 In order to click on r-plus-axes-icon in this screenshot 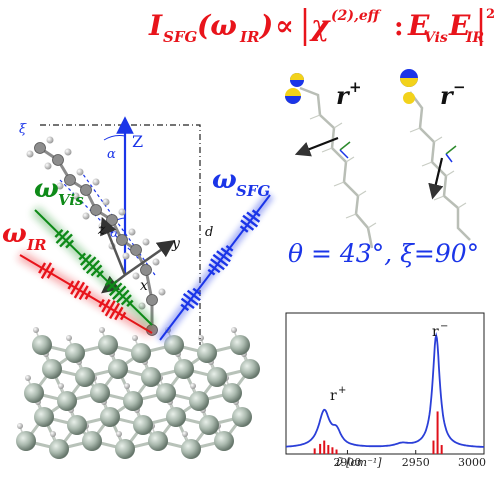, I will do `click(345, 150)`.